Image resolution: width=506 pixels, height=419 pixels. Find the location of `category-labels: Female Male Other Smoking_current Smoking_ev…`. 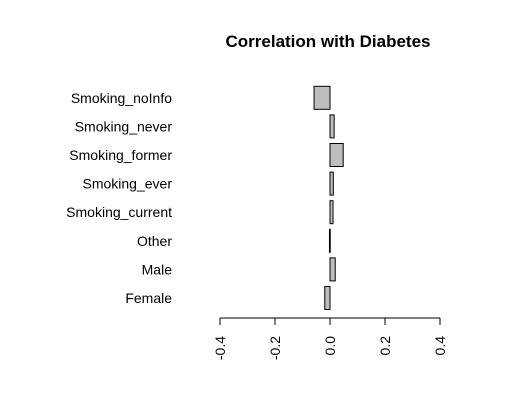

category-labels: Female Male Other Smoking_current Smoking_ev… is located at coordinates (119, 198).